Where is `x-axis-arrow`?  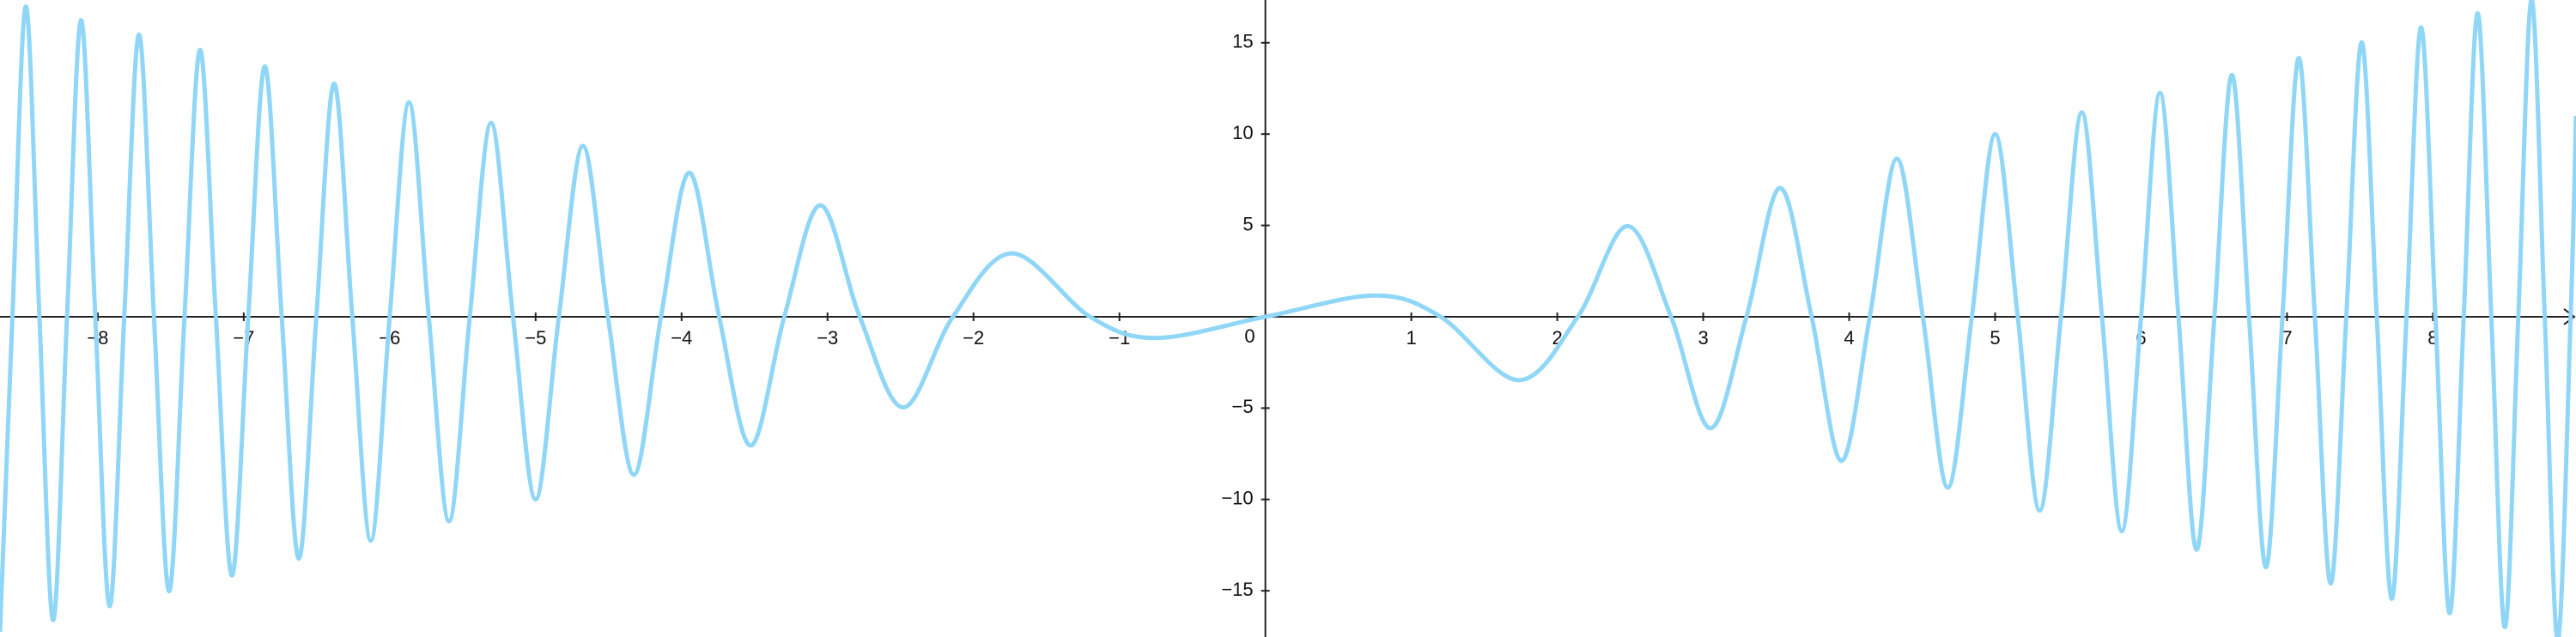
x-axis-arrow is located at coordinates (2569, 317).